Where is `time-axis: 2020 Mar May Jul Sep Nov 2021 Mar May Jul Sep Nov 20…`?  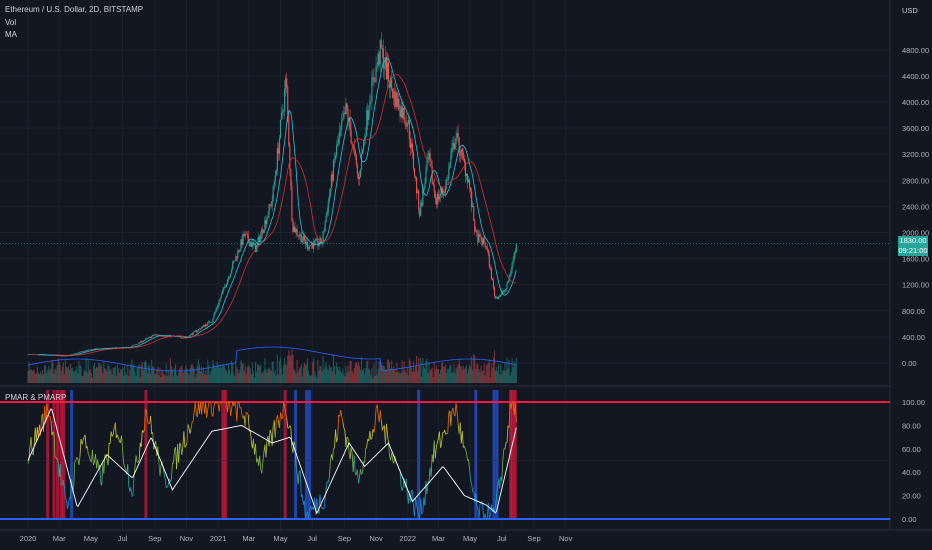 time-axis: 2020 Mar May Jul Sep Nov 2021 Mar May Jul Sep Nov 20… is located at coordinates (296, 538).